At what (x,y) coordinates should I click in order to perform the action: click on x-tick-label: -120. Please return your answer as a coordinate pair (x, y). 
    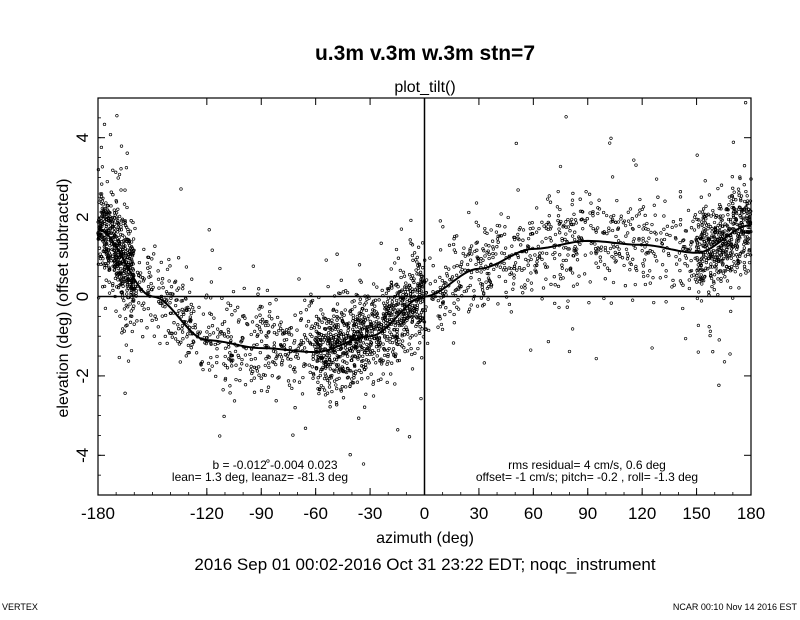
    Looking at the image, I should click on (207, 513).